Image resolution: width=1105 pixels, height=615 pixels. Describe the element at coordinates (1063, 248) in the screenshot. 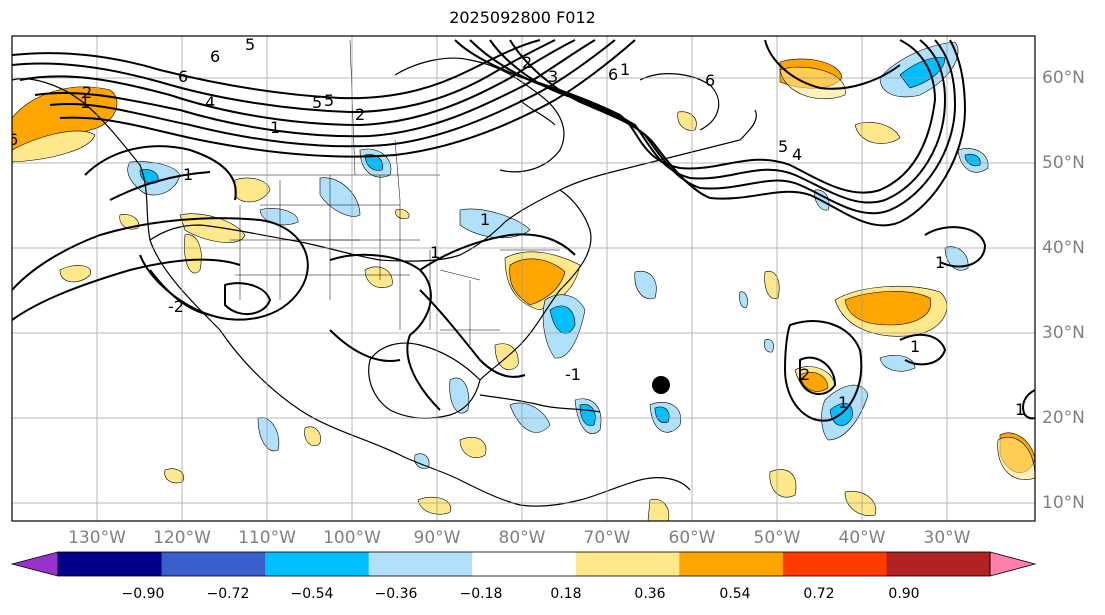

I see `lat-label: 40°N` at that location.